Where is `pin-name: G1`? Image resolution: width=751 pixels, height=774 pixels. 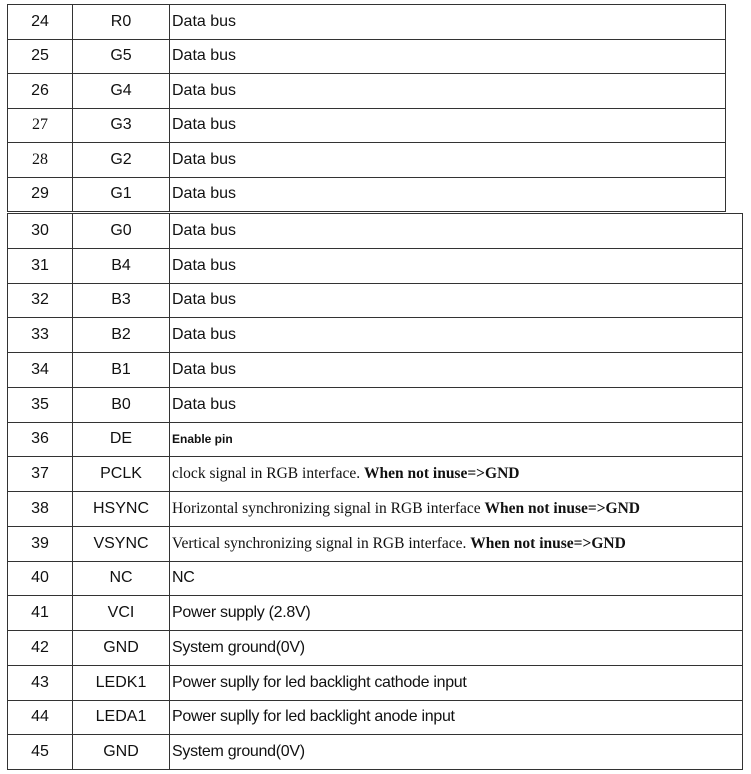
pin-name: G1 is located at coordinates (121, 194).